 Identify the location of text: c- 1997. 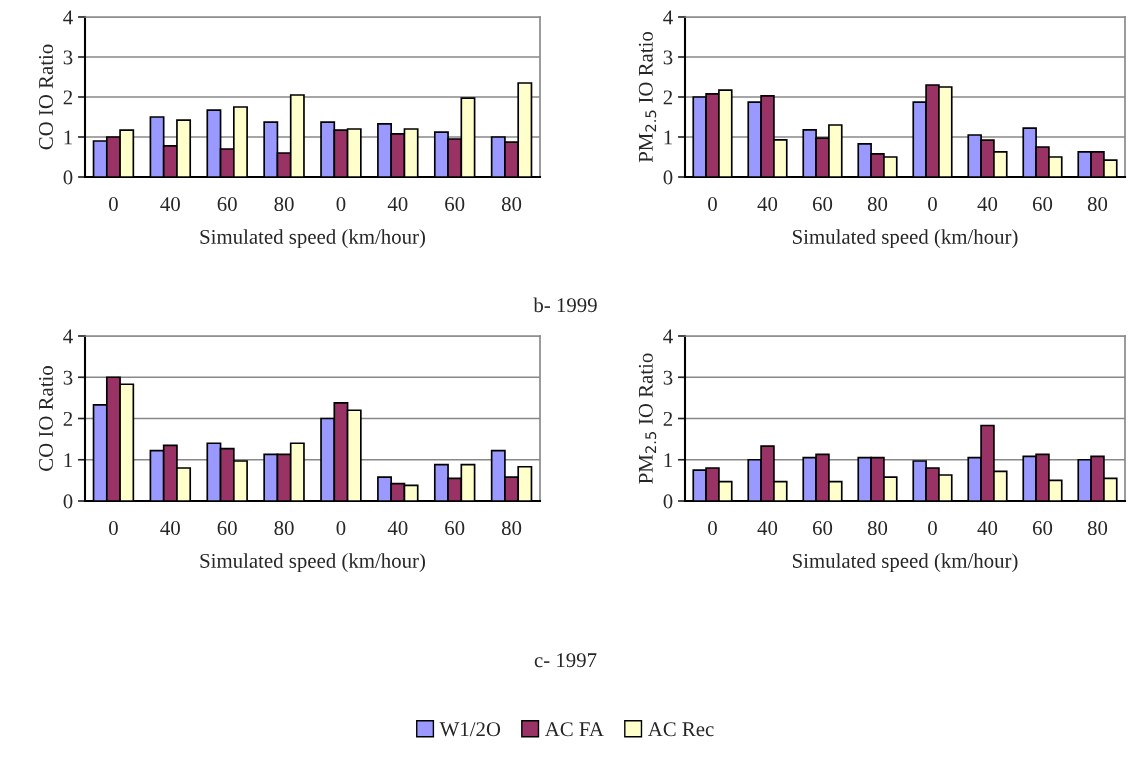
(565, 660).